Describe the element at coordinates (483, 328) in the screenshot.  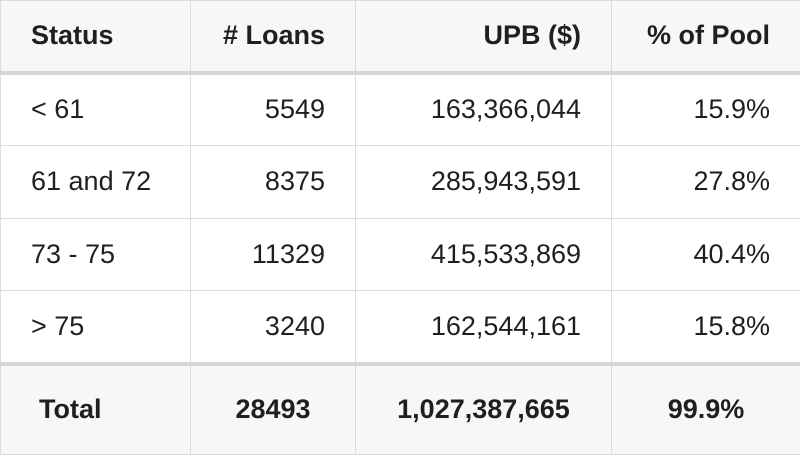
I see `cell-upb: 162,544,161` at that location.